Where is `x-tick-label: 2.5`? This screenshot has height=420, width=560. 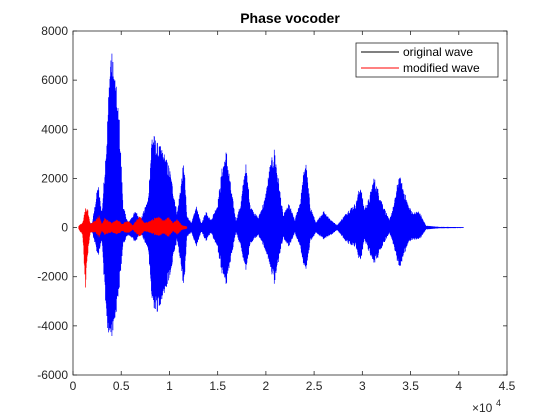
x-tick-label: 2.5 is located at coordinates (314, 386).